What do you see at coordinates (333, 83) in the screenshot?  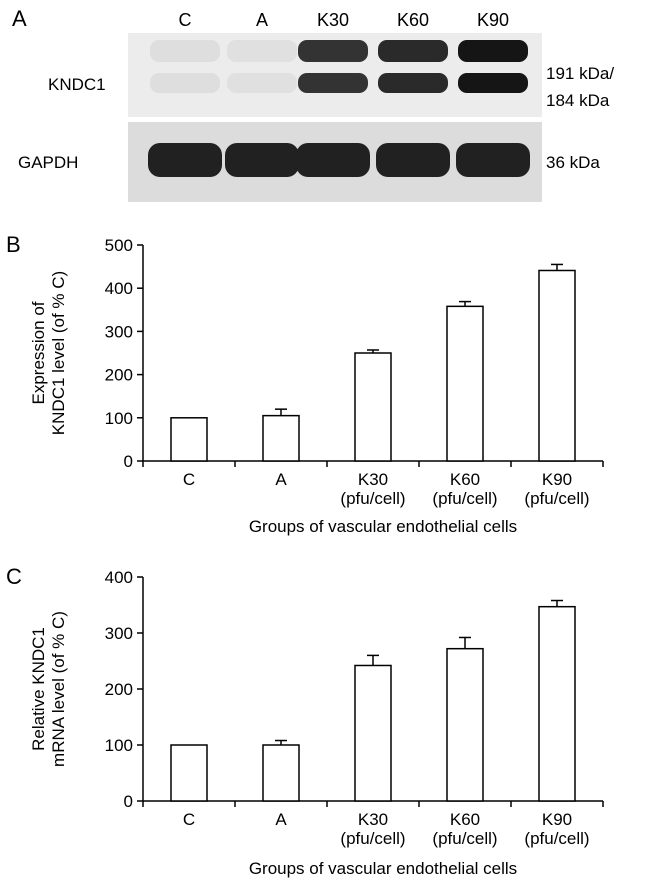 I see `kndc1-band-lower-k30` at bounding box center [333, 83].